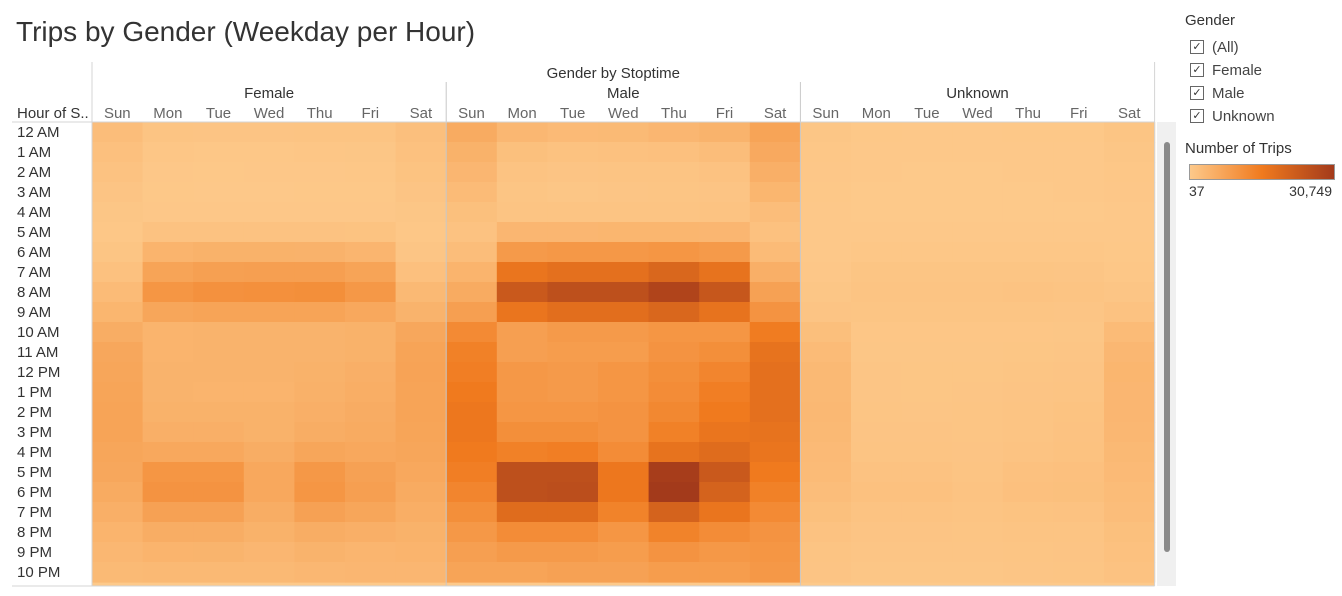 The height and width of the screenshot is (596, 1342). What do you see at coordinates (1226, 70) in the screenshot?
I see `filter-option-female: ✓ Female` at bounding box center [1226, 70].